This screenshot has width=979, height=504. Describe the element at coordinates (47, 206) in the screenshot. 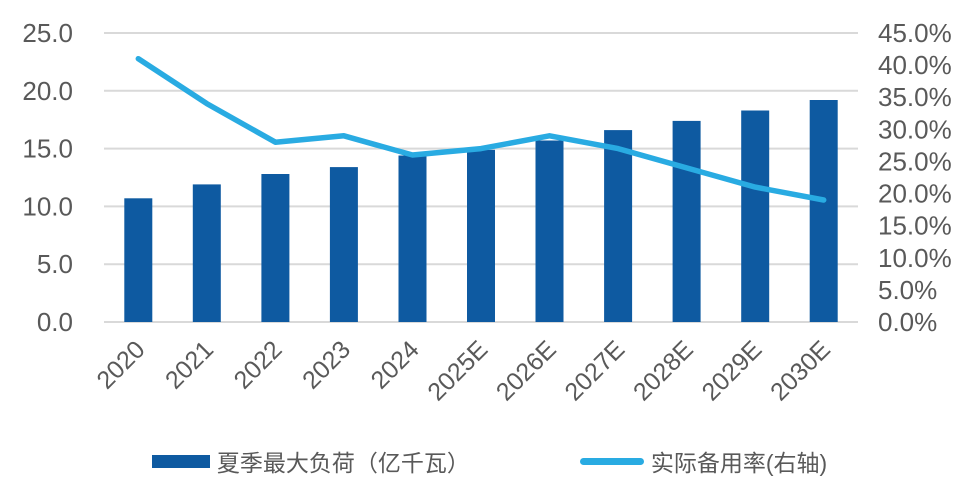

I see `left-axis-tick: 10.0` at that location.